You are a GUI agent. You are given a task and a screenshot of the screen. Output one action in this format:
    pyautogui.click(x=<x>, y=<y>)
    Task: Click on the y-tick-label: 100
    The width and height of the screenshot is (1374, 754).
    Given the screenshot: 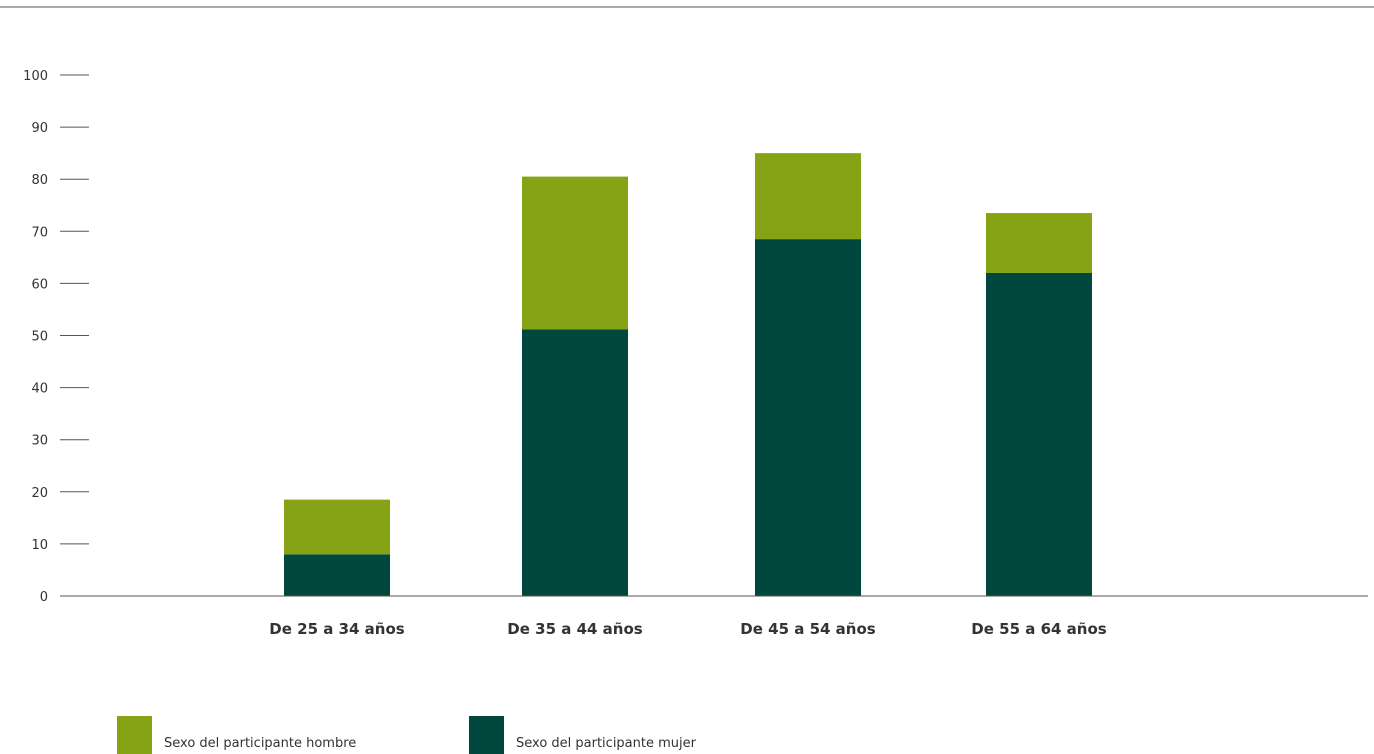 What is the action you would take?
    pyautogui.click(x=35, y=76)
    